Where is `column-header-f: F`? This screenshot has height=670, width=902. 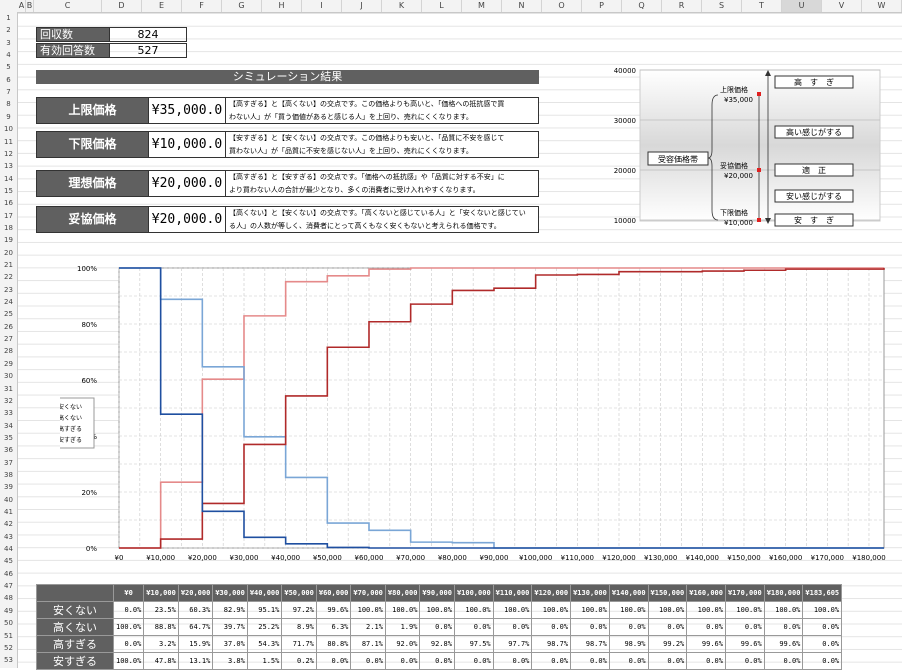 column-header-f: F is located at coordinates (202, 6).